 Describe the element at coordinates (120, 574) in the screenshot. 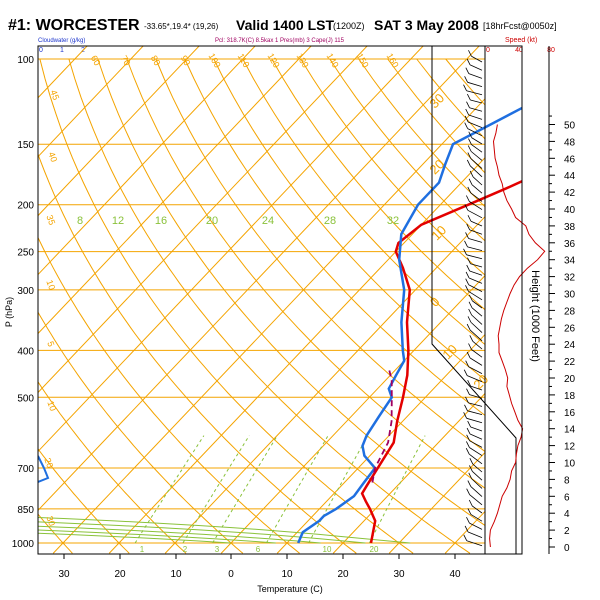

I see `temp-tick-label: 20` at that location.